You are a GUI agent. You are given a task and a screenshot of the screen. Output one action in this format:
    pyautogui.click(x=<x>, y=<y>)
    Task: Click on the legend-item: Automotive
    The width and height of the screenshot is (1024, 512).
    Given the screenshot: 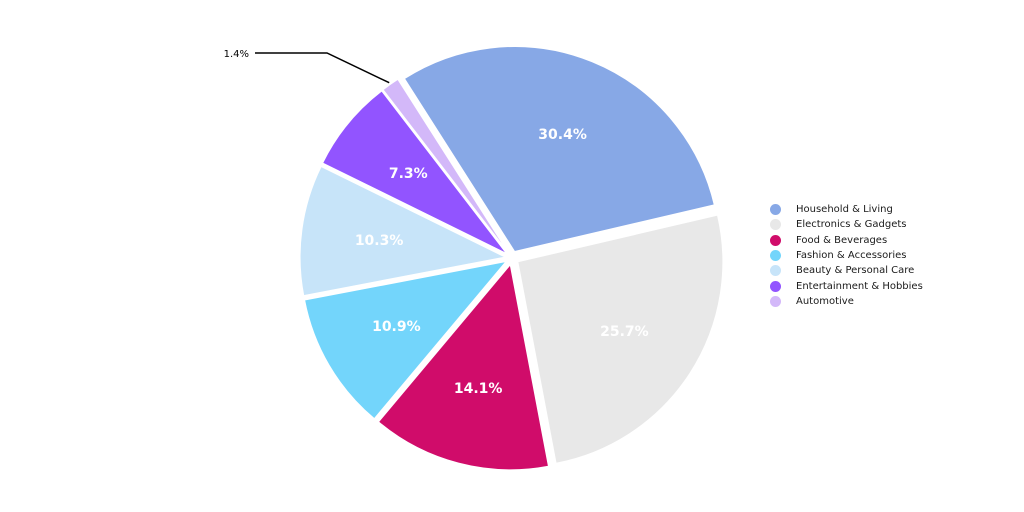 What is the action you would take?
    pyautogui.click(x=890, y=301)
    